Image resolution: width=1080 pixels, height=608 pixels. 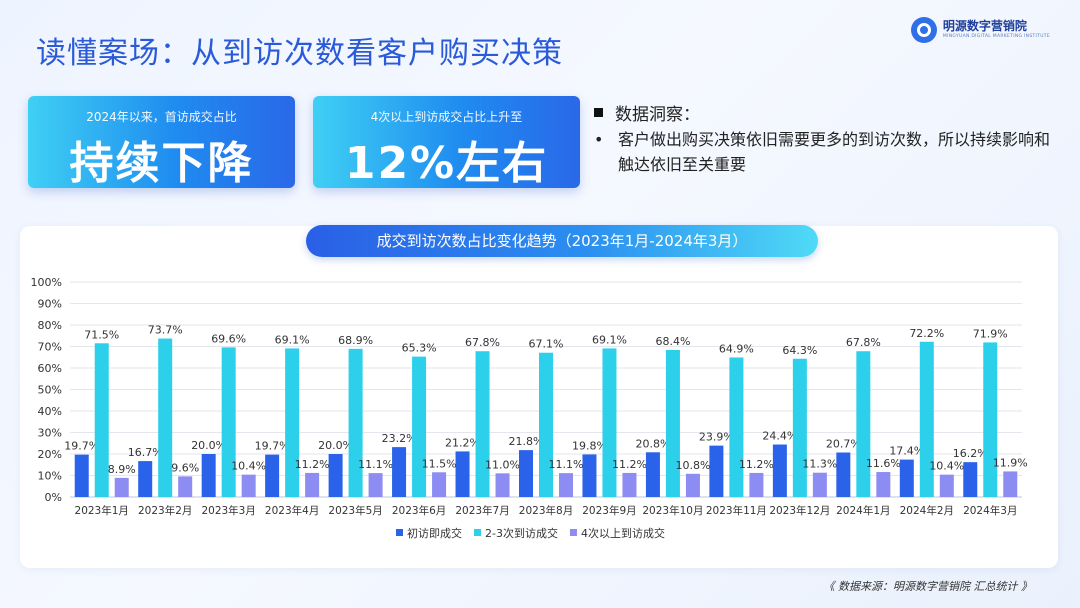 What do you see at coordinates (145, 452) in the screenshot?
I see `data-label: 16.7%` at bounding box center [145, 452].